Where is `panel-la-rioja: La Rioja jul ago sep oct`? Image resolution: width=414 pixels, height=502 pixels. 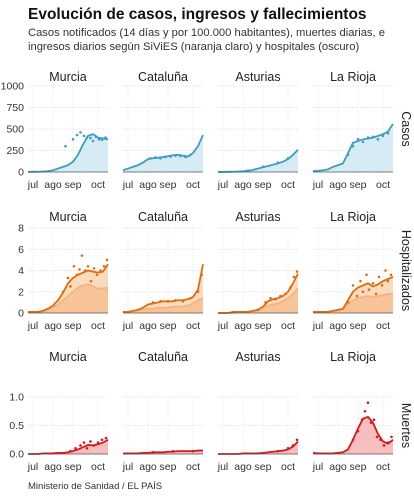 panel-la-rioja: La Rioja jul ago sep oct is located at coordinates (353, 130).